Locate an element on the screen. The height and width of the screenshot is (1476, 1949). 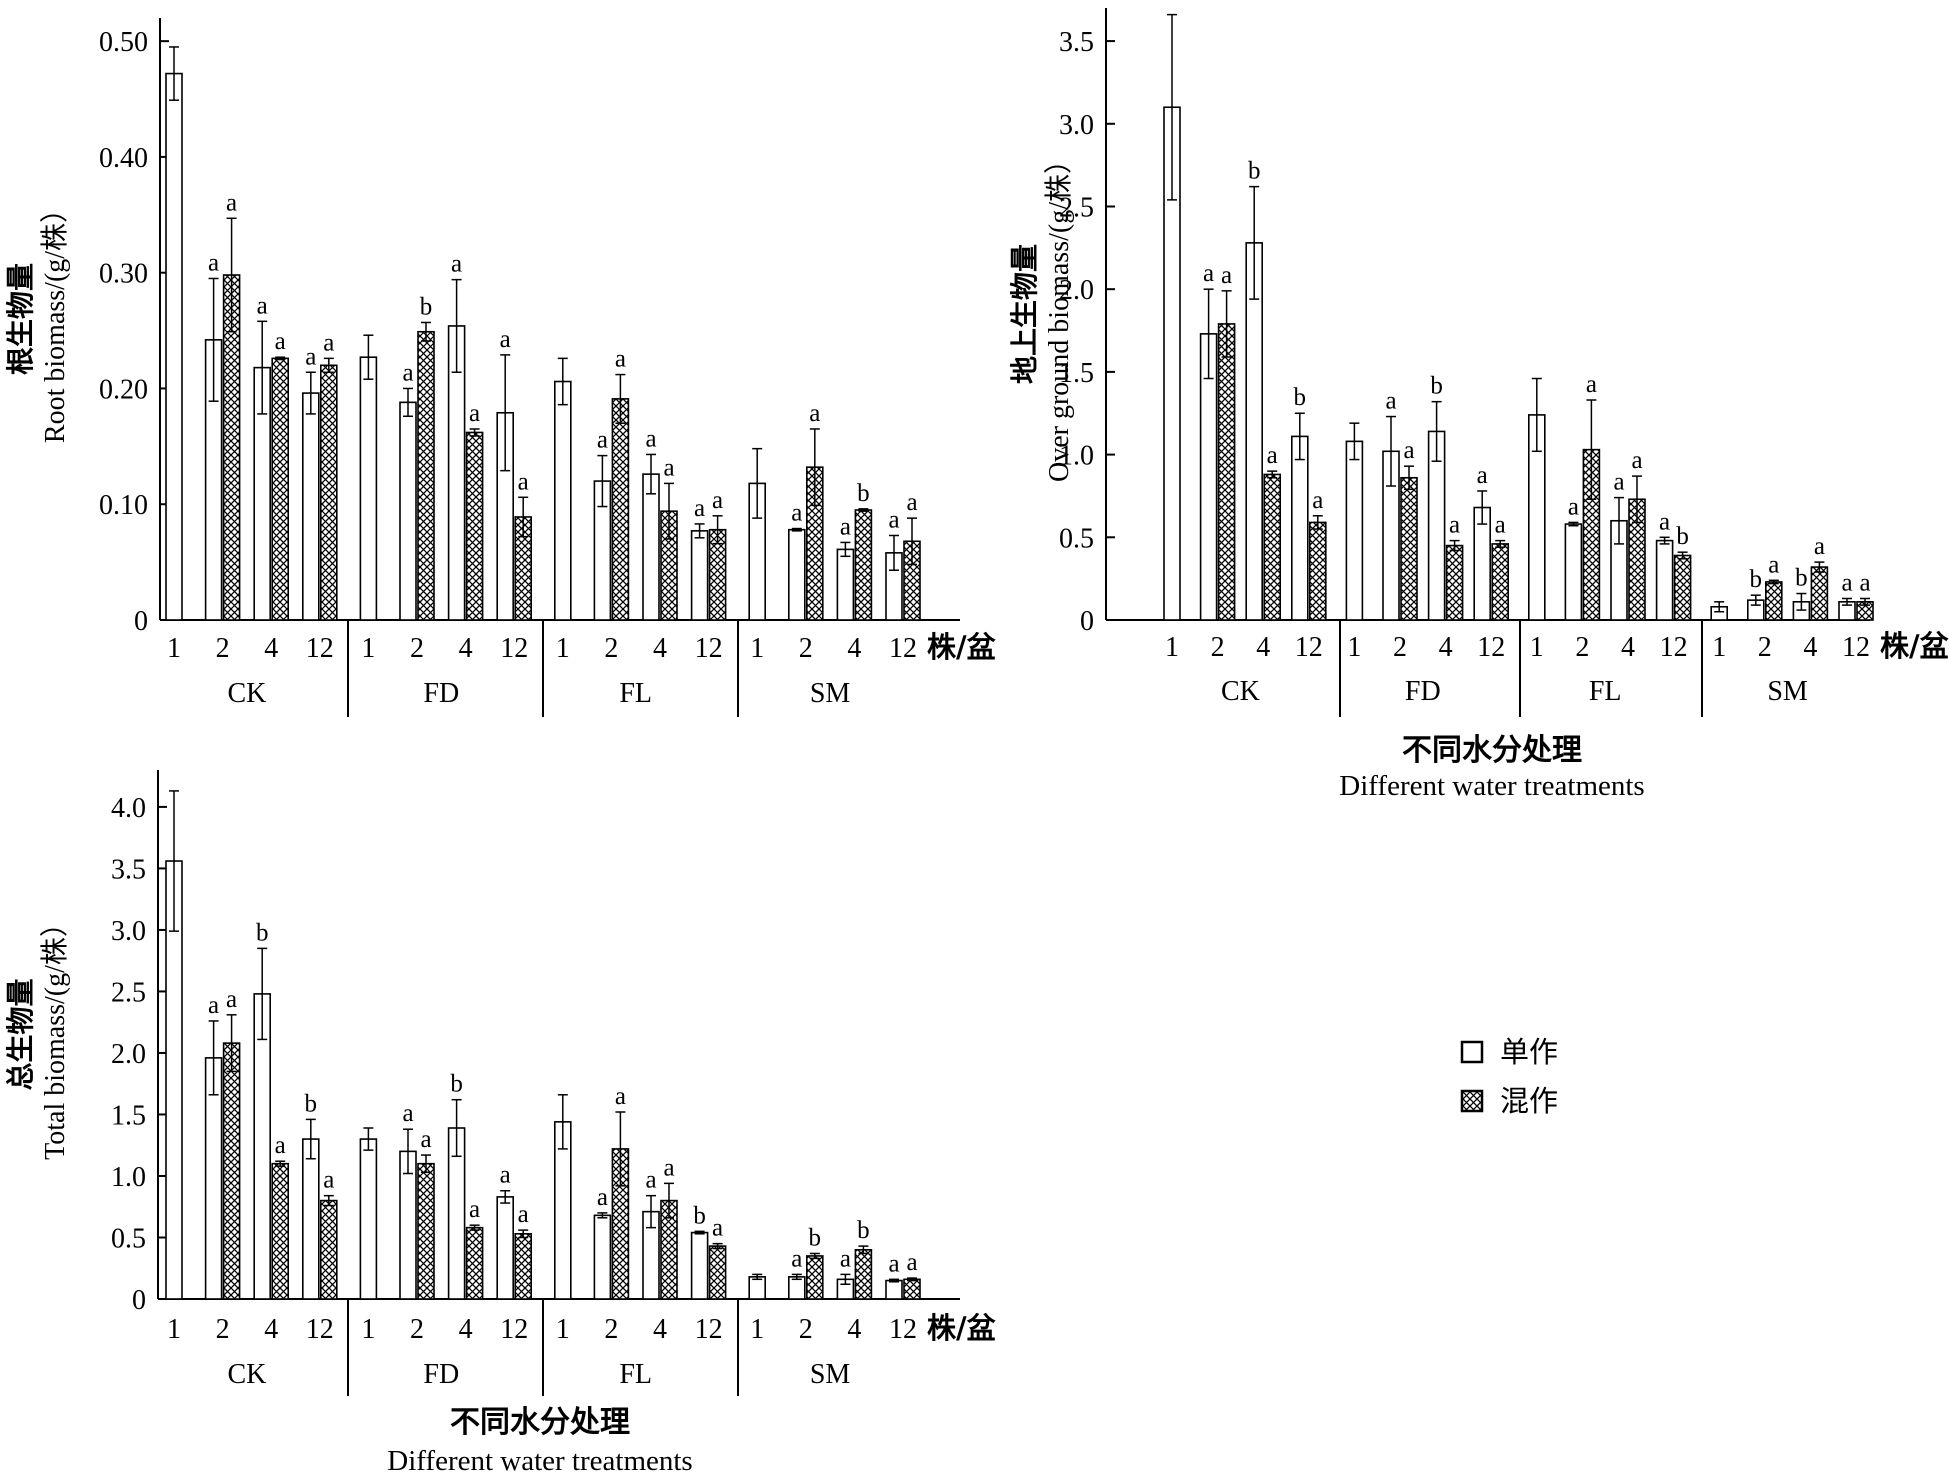
y-tick-label: 1.0 is located at coordinates (128, 1177).